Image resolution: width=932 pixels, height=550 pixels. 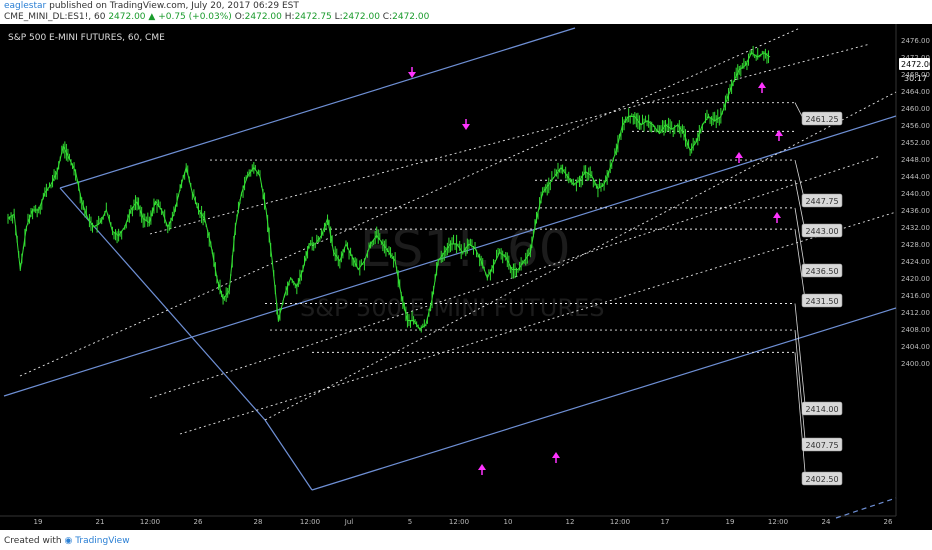 What do you see at coordinates (915, 228) in the screenshot?
I see `price-tick-label: 2432.00` at bounding box center [915, 228].